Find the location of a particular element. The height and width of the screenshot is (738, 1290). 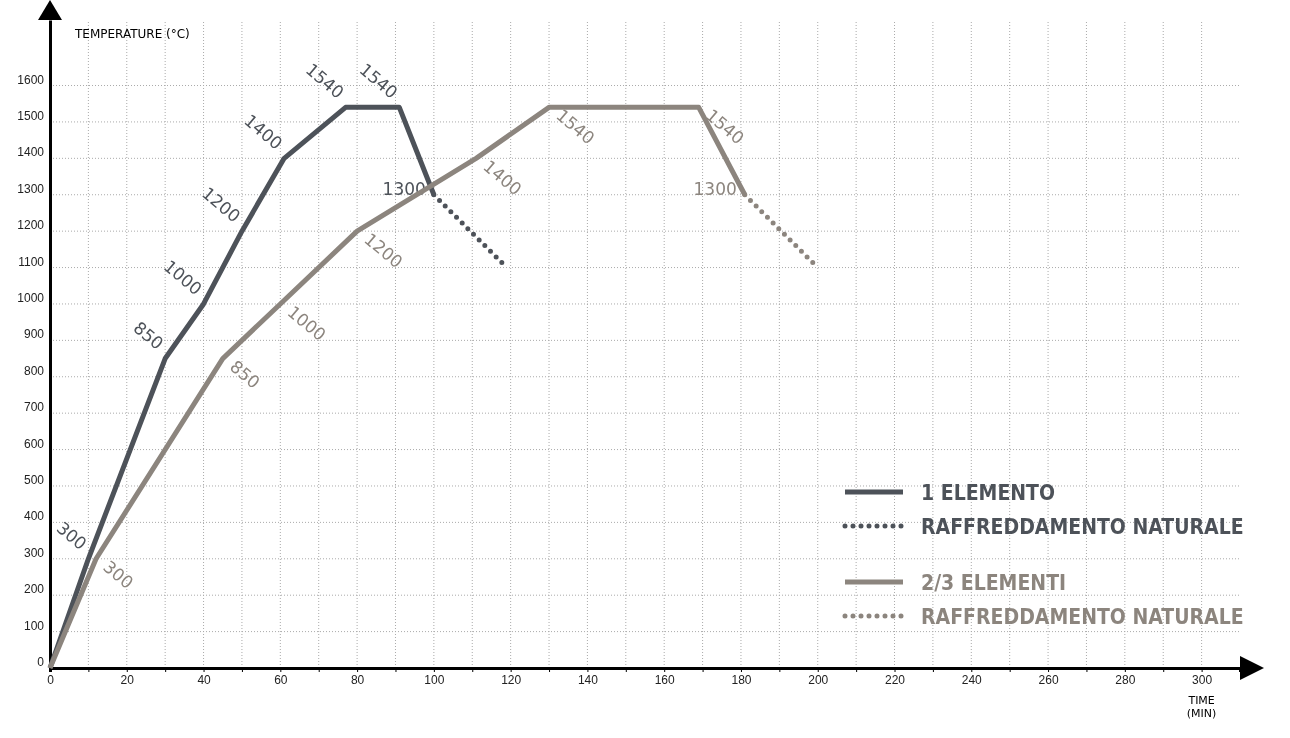

y-tick-label: 1100 is located at coordinates (31, 261).